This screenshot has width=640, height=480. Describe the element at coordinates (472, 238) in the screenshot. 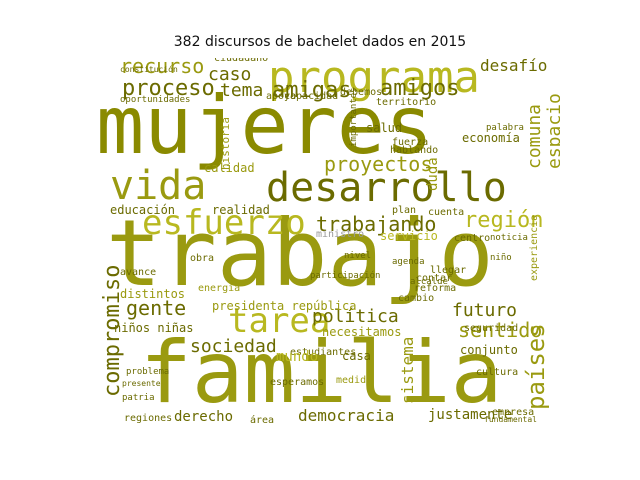

I see `word-50: centro` at that location.